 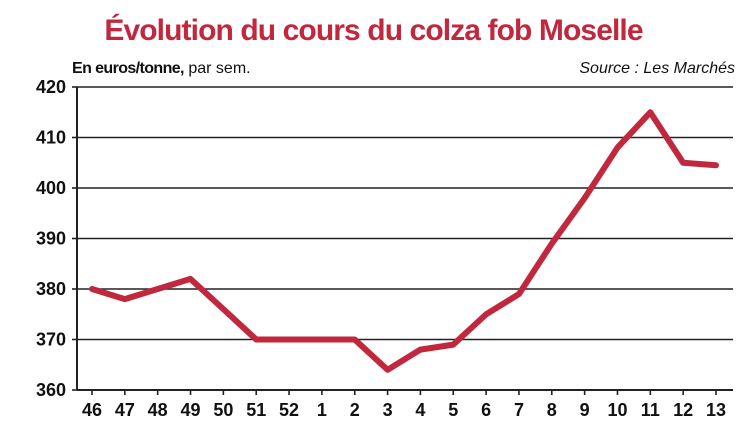 I want to click on x-tick-label-12: 12, so click(x=683, y=410).